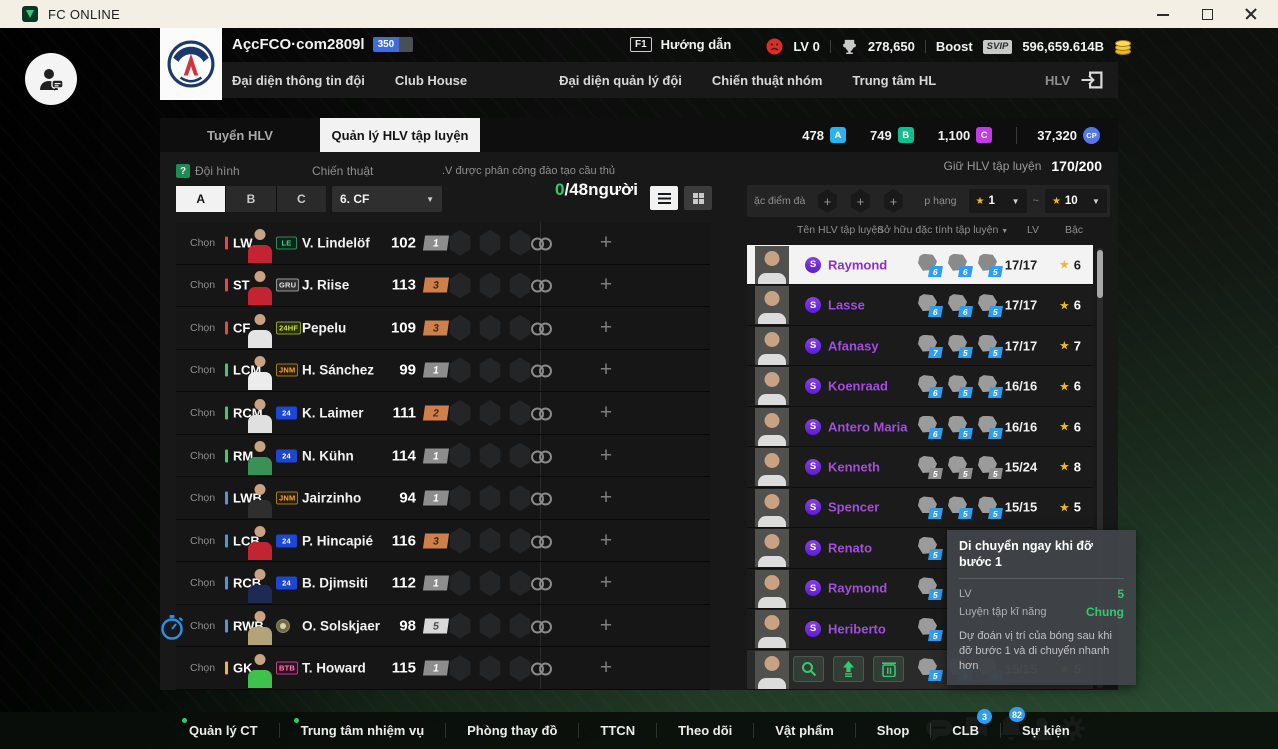  What do you see at coordinates (1045, 730) in the screenshot?
I see `bottom-nav-item: Sự kiện` at bounding box center [1045, 730].